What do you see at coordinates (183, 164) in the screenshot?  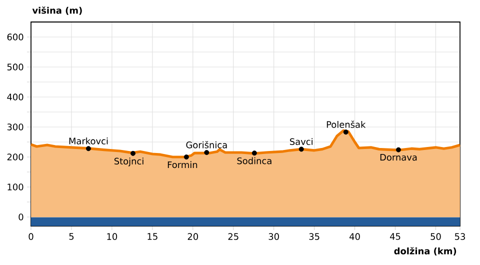 I see `annotation: Formin` at bounding box center [183, 164].